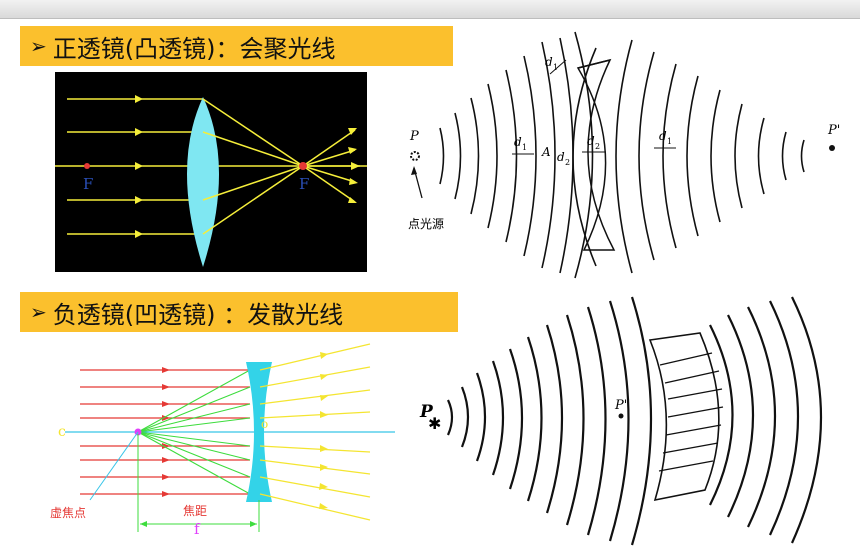 Image resolution: width=860 pixels, height=549 pixels. I want to click on d2-right: d 2, so click(594, 143).